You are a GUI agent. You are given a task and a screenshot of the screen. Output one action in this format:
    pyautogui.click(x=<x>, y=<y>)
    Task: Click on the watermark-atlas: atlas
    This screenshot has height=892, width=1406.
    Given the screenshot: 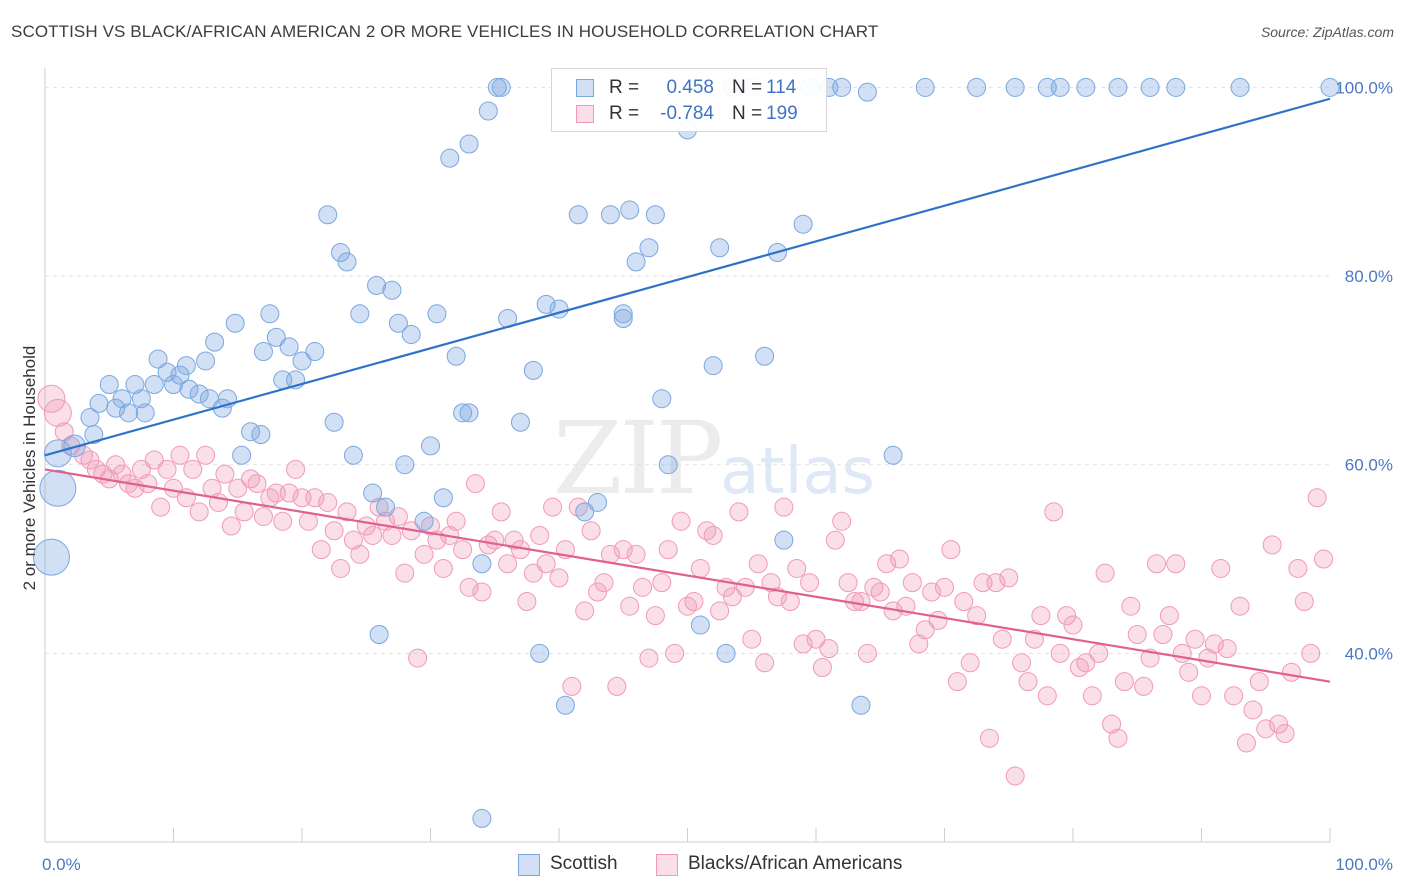 What is the action you would take?
    pyautogui.click(x=797, y=472)
    